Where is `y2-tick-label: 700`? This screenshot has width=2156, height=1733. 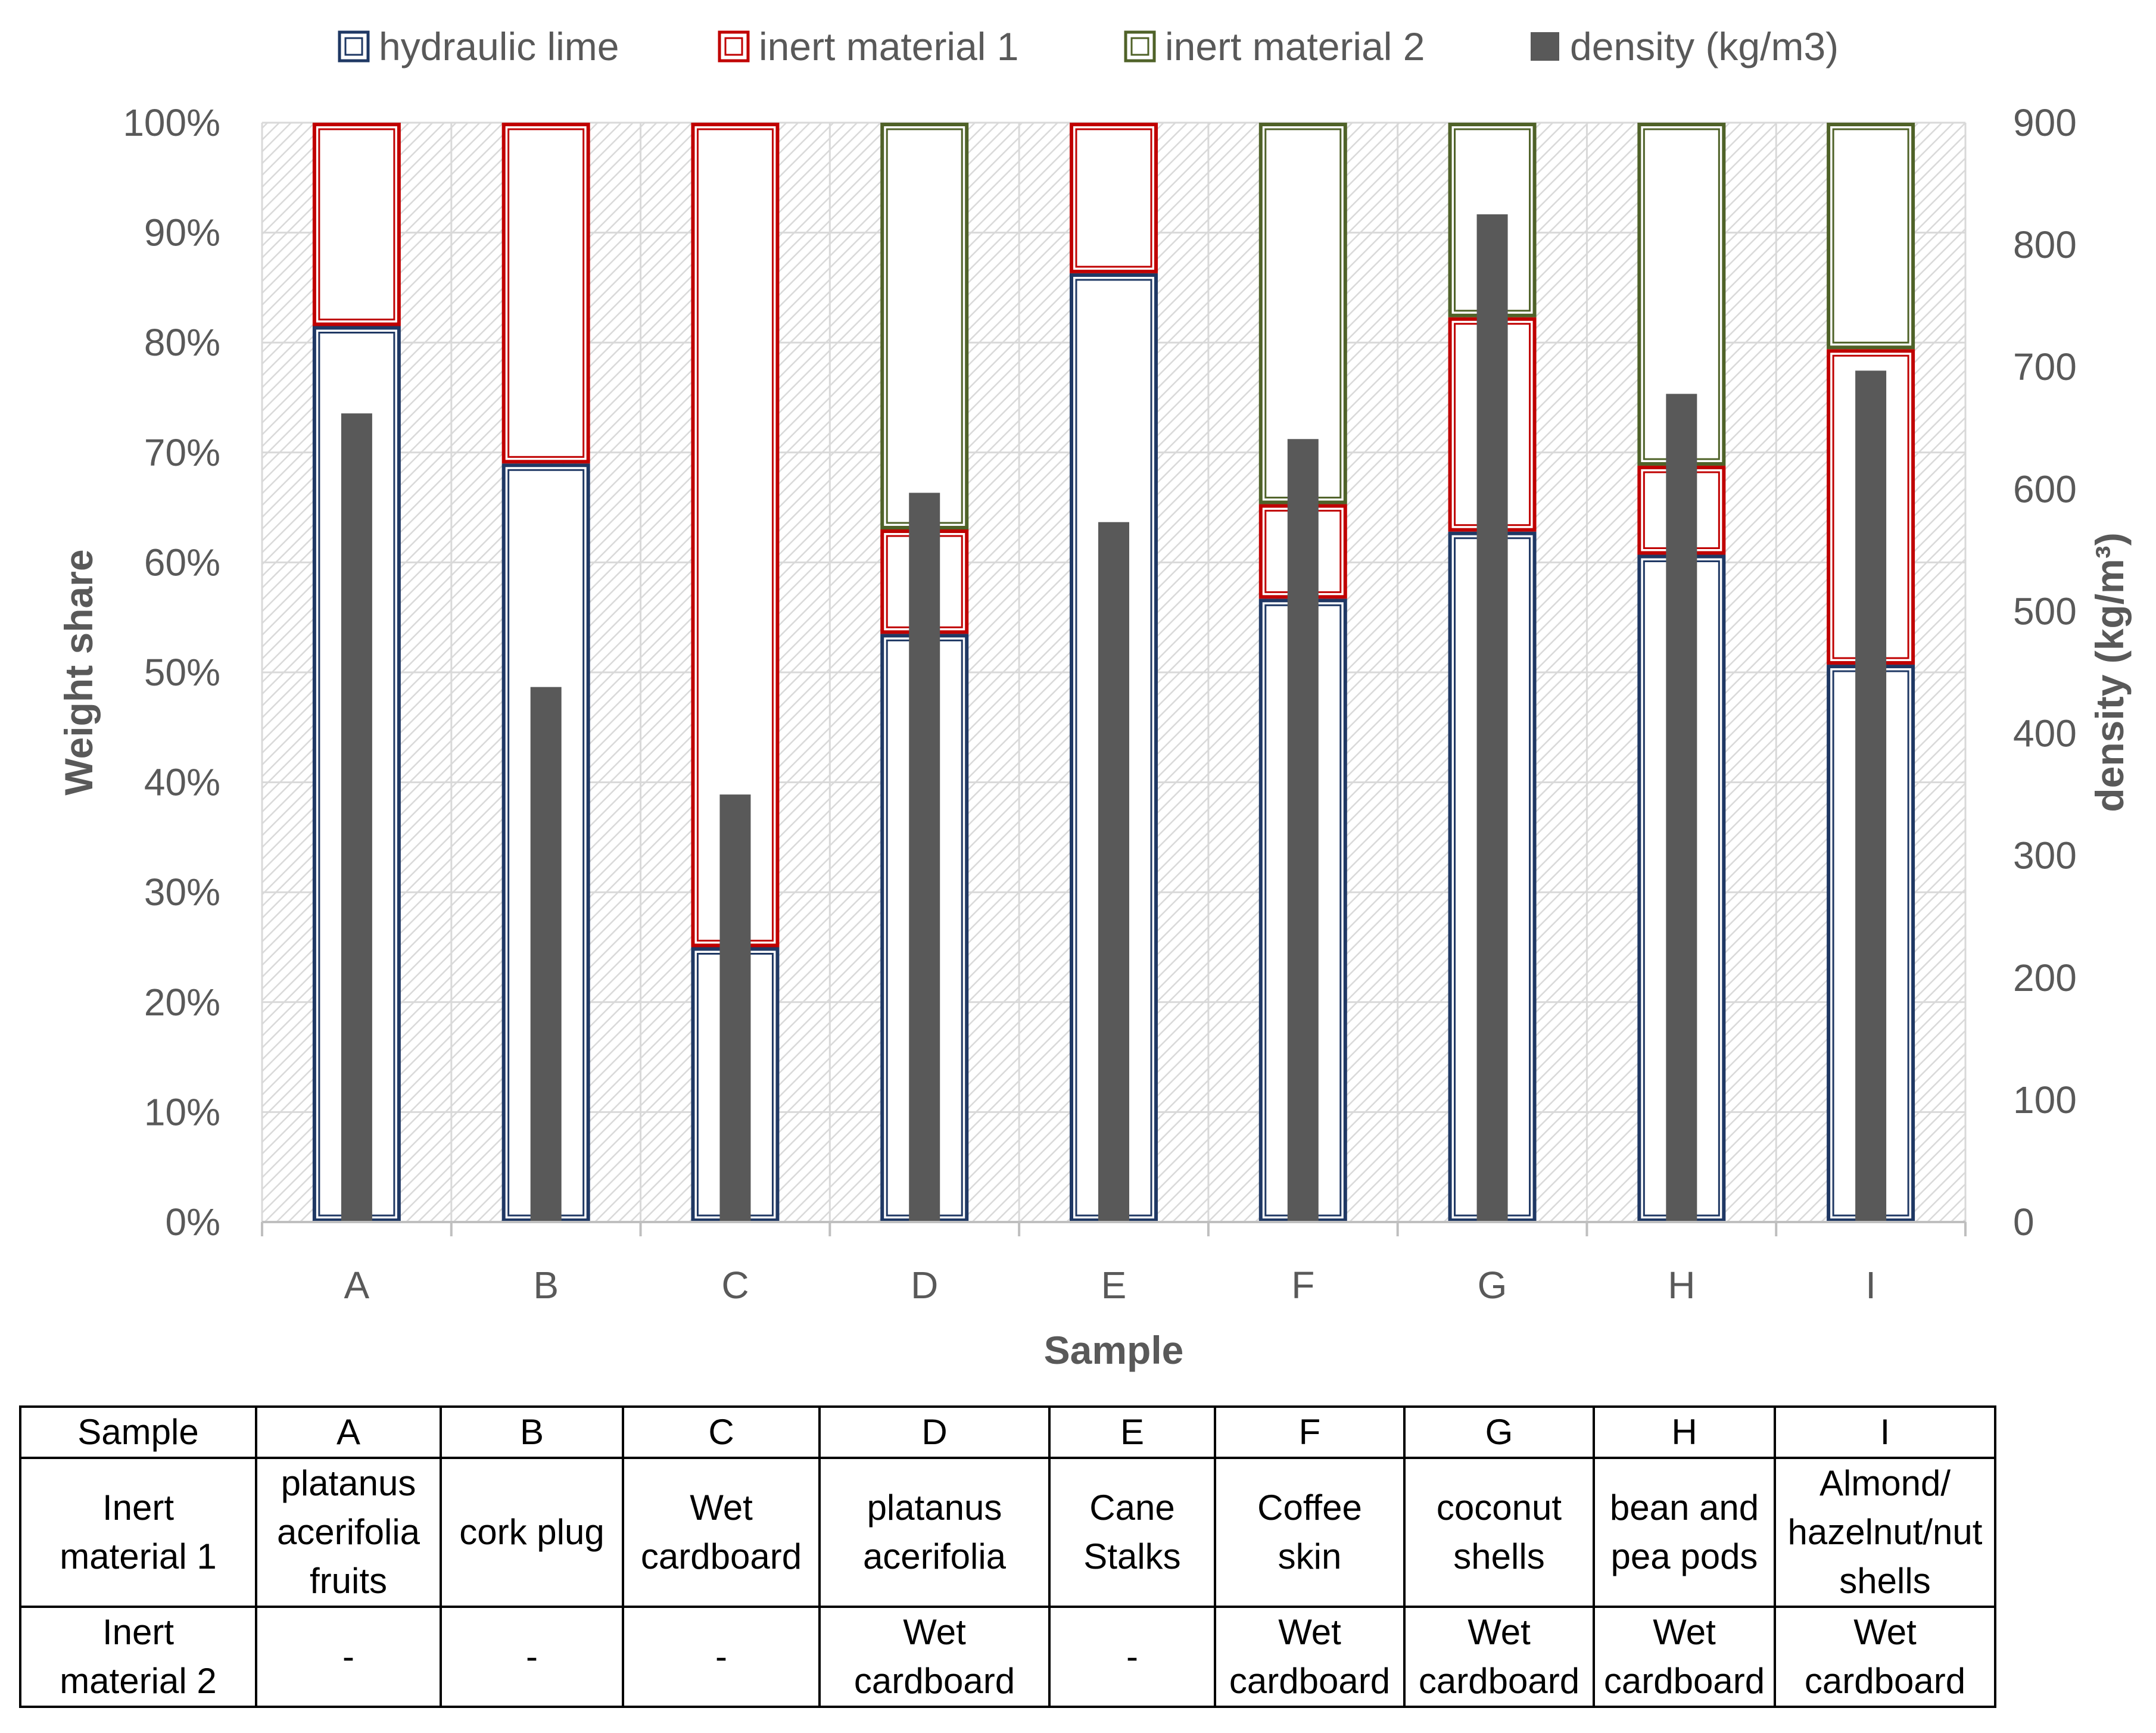 y2-tick-label: 700 is located at coordinates (2045, 367).